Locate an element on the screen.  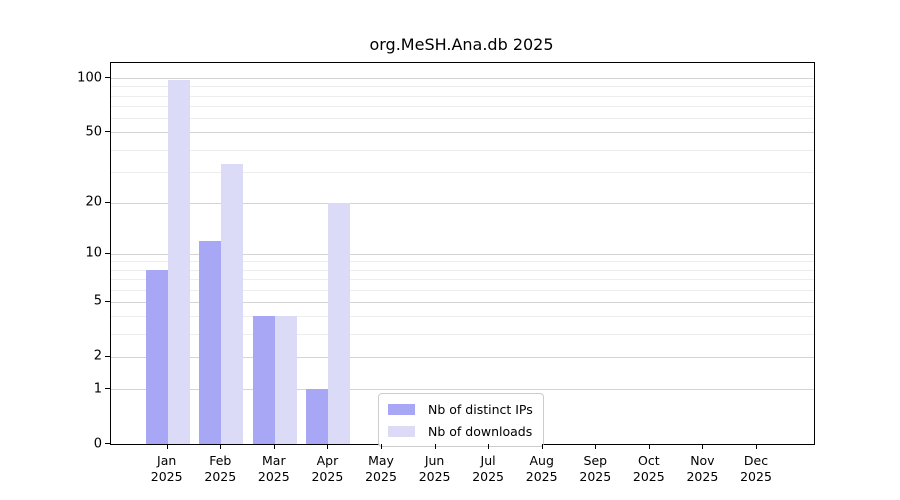
y-tick-label: 100 is located at coordinates (89, 77).